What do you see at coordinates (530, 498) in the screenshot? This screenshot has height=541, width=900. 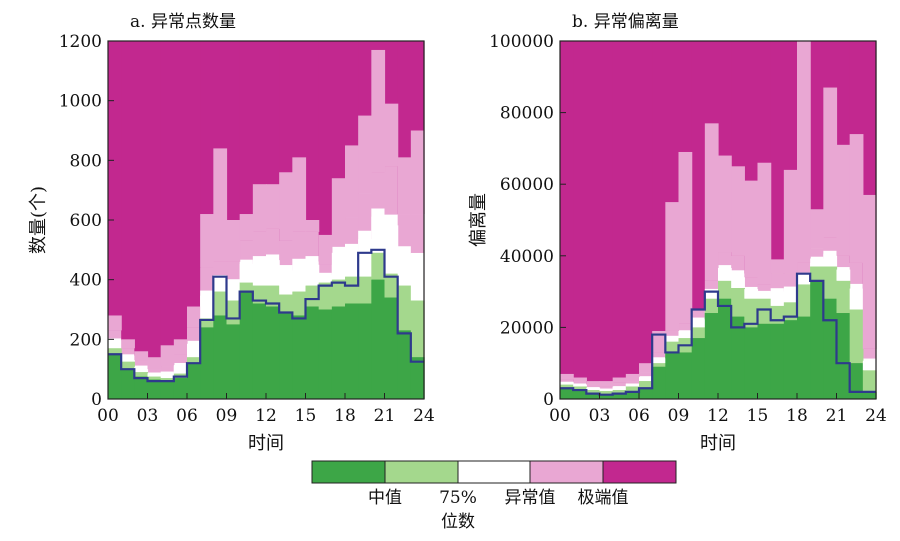 I see `legend-label-anomaly: 异常值` at bounding box center [530, 498].